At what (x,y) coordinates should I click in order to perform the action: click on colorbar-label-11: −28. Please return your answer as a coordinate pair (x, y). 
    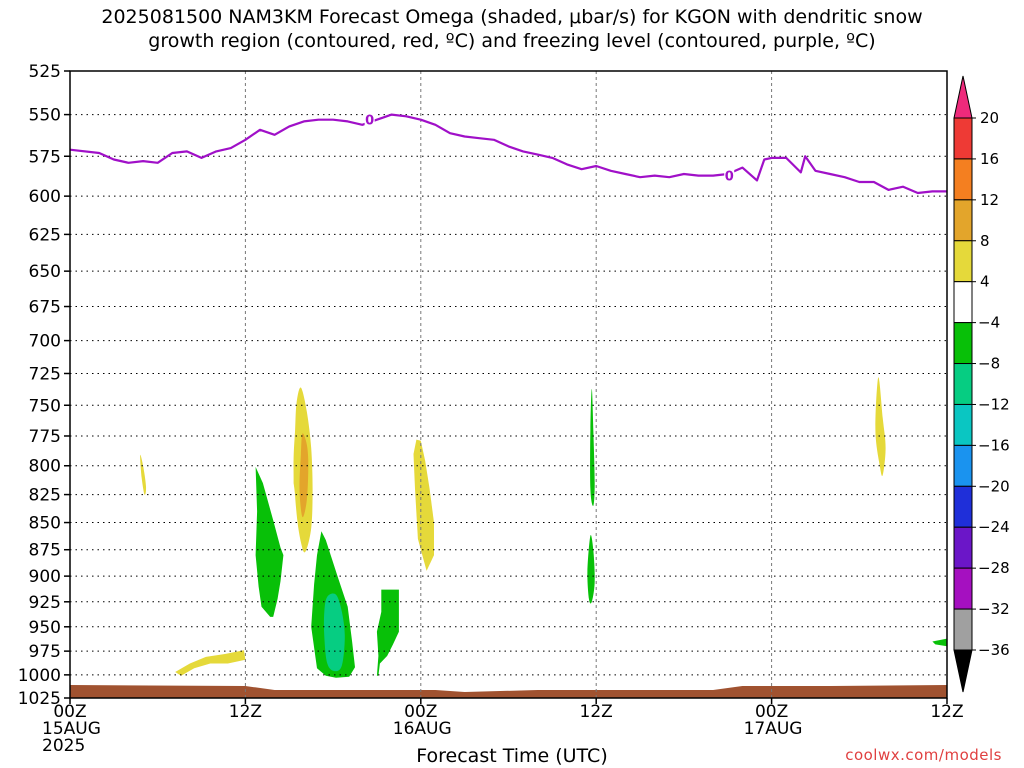
    Looking at the image, I should click on (994, 568).